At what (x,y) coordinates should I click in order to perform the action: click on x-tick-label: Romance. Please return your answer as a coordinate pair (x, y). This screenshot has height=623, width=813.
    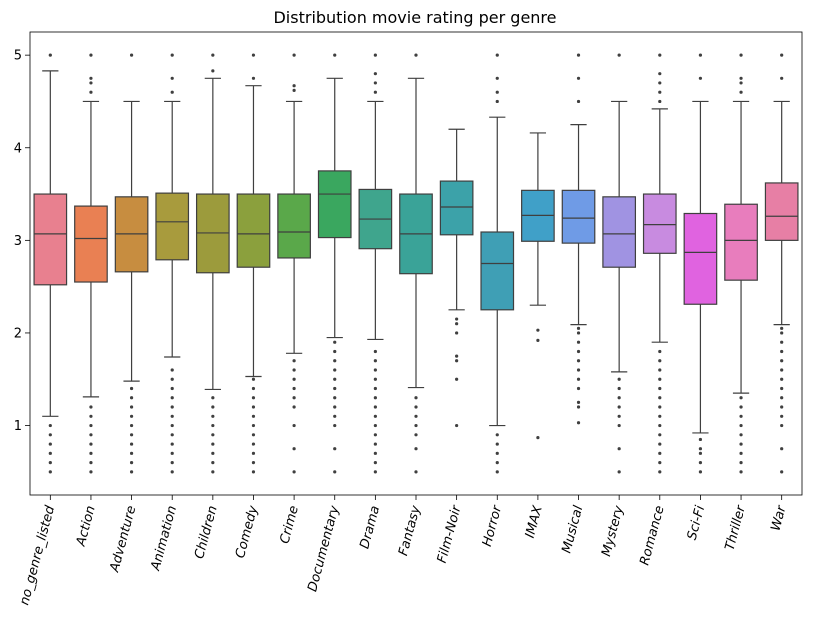
    Looking at the image, I should click on (652, 535).